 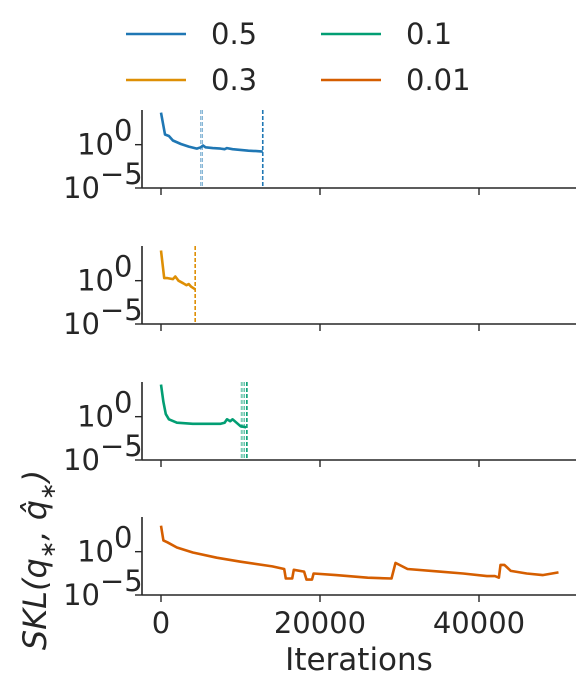 What do you see at coordinates (35, 510) in the screenshot?
I see `y-axis-title-qhat: q̂` at bounding box center [35, 510].